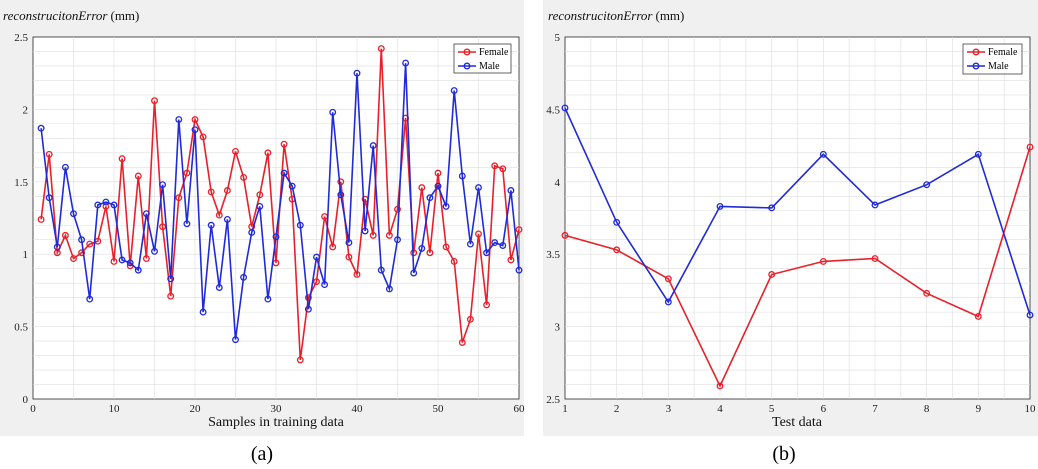  What do you see at coordinates (71, 15) in the screenshot?
I see `panel-a-title: reconstrucitonError (mm)` at bounding box center [71, 15].